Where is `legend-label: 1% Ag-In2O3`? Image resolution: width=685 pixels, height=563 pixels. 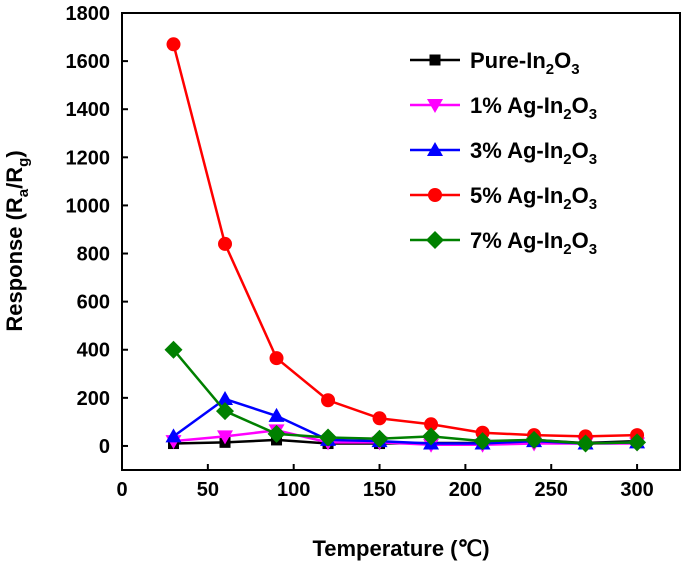 legend-label: 1% Ag-In2O3 is located at coordinates (533, 108).